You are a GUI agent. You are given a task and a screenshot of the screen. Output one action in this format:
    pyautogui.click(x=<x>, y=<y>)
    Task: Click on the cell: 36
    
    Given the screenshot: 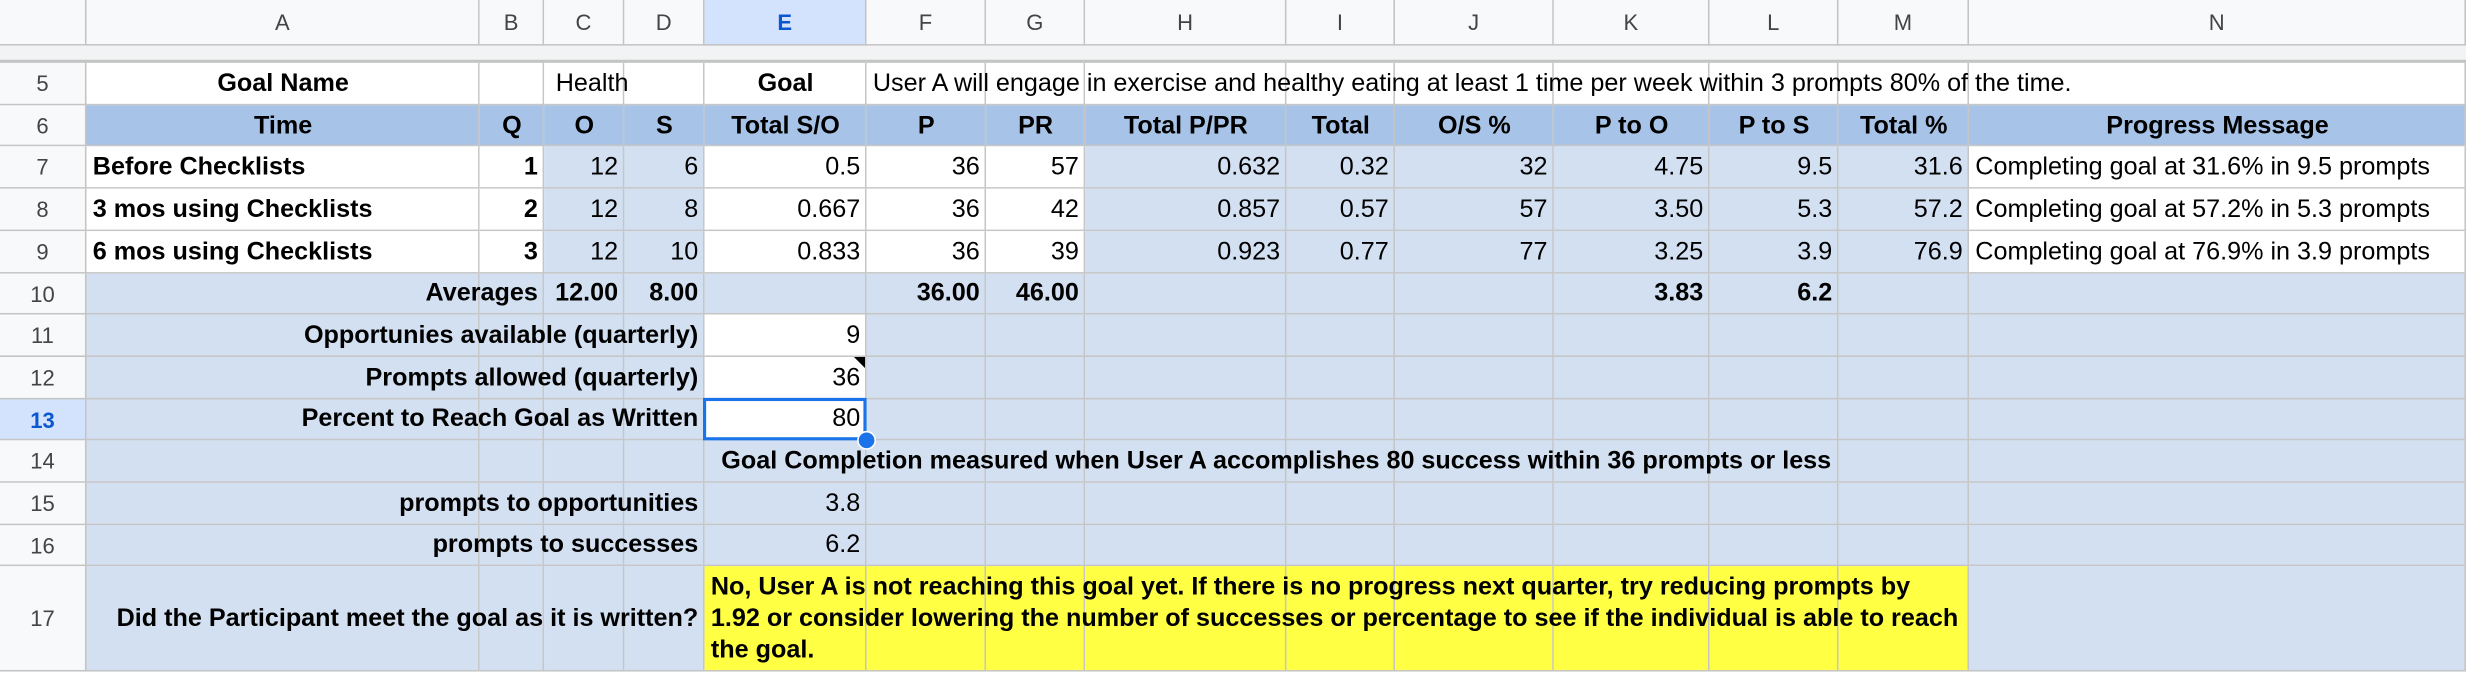 What is the action you would take?
    pyautogui.click(x=965, y=167)
    